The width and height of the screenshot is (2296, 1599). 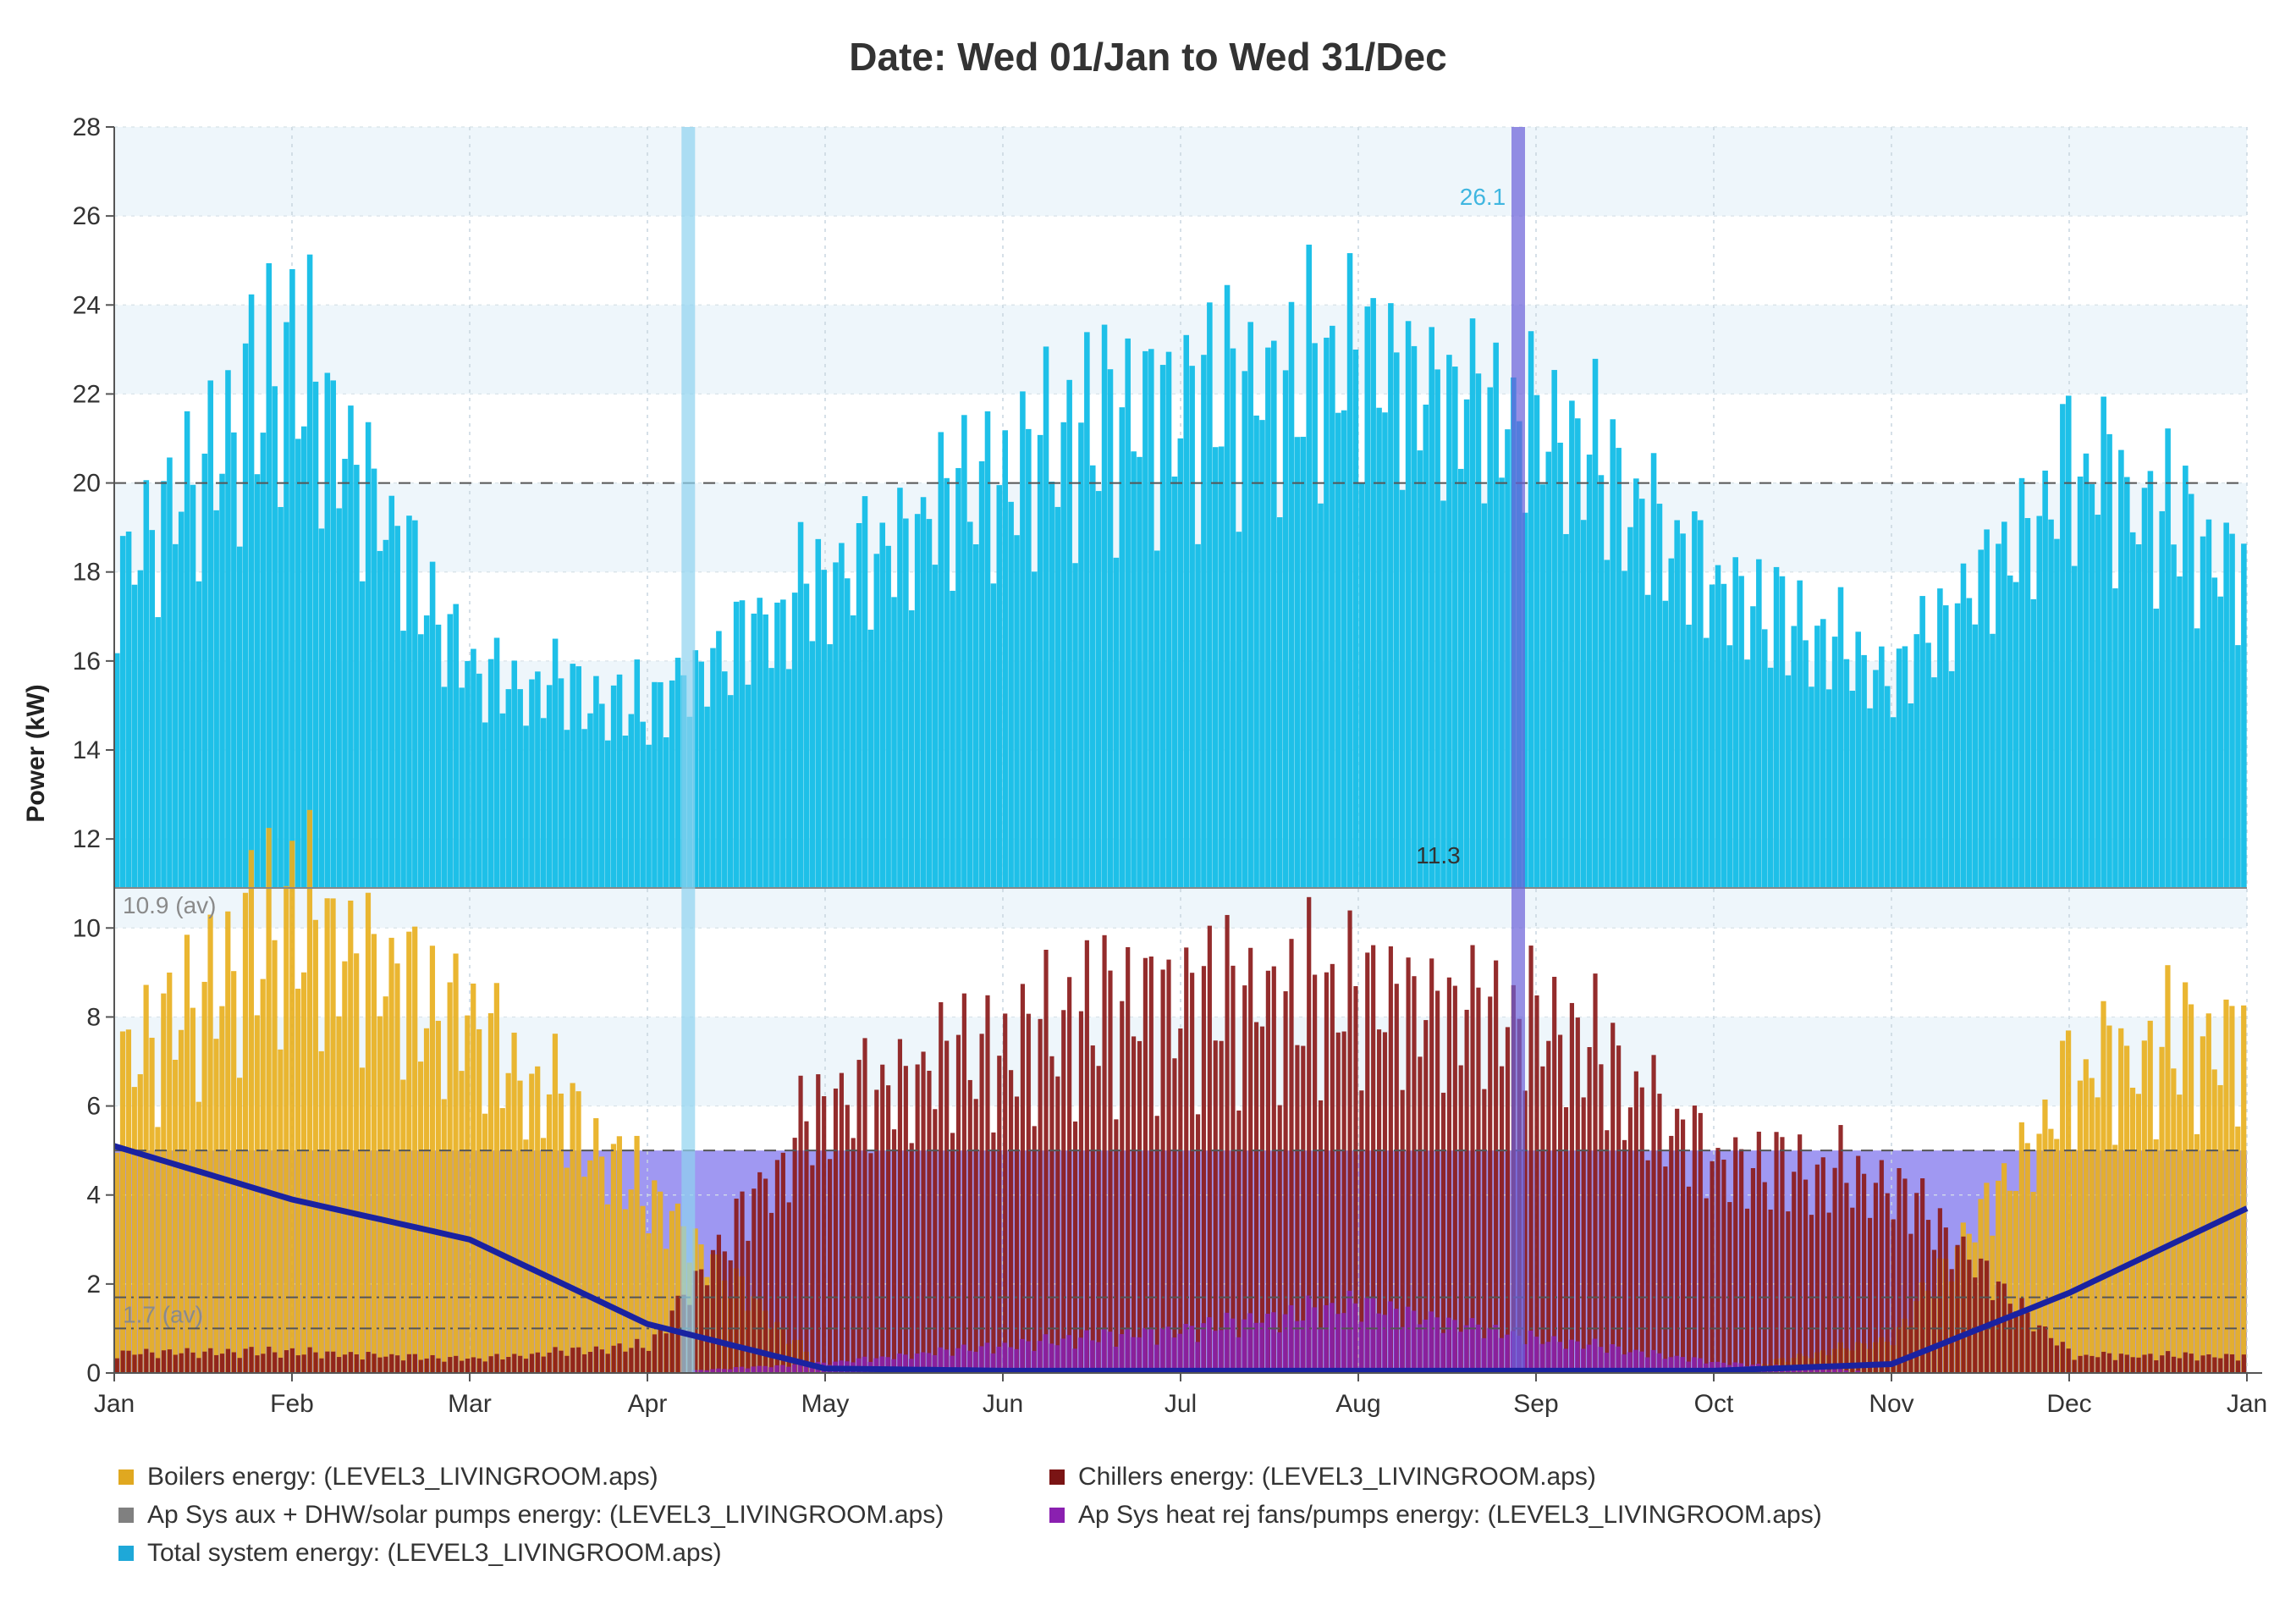 I want to click on y-tick-label: 26, so click(x=87, y=216).